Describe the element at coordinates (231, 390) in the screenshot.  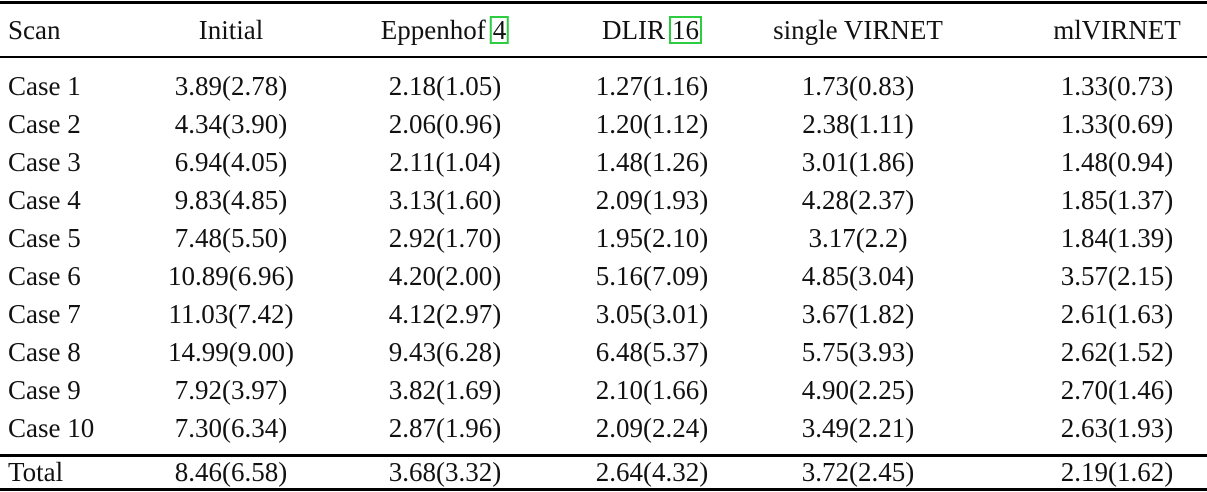
I see `value-cell: 7.92(3.97)` at that location.